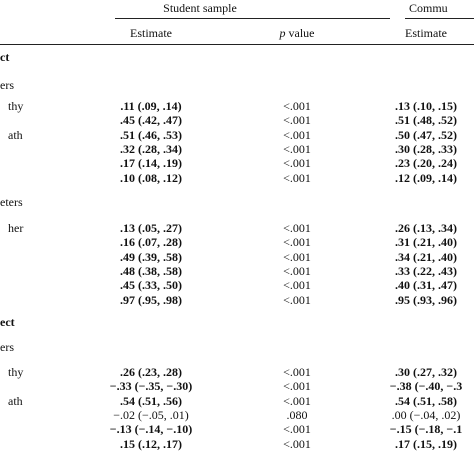  I want to click on row-label: her, so click(16, 228).